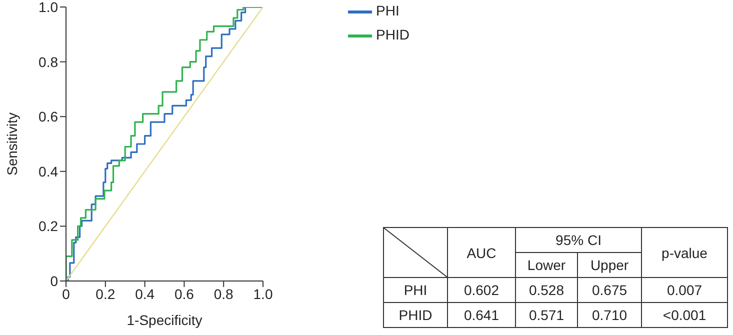 The height and width of the screenshot is (335, 733). I want to click on text: PHI, so click(416, 290).